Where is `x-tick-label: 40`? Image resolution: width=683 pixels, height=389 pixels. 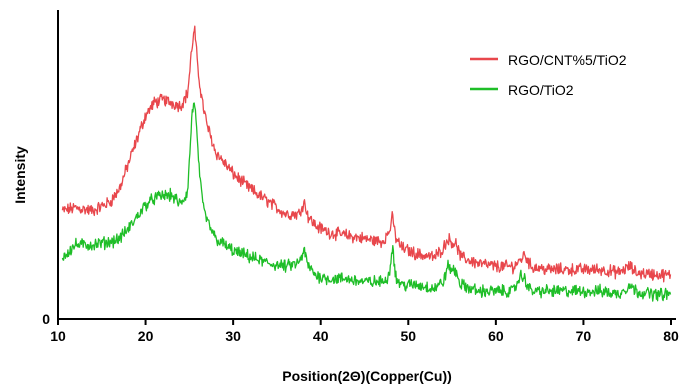
x-tick-label: 40 is located at coordinates (321, 336).